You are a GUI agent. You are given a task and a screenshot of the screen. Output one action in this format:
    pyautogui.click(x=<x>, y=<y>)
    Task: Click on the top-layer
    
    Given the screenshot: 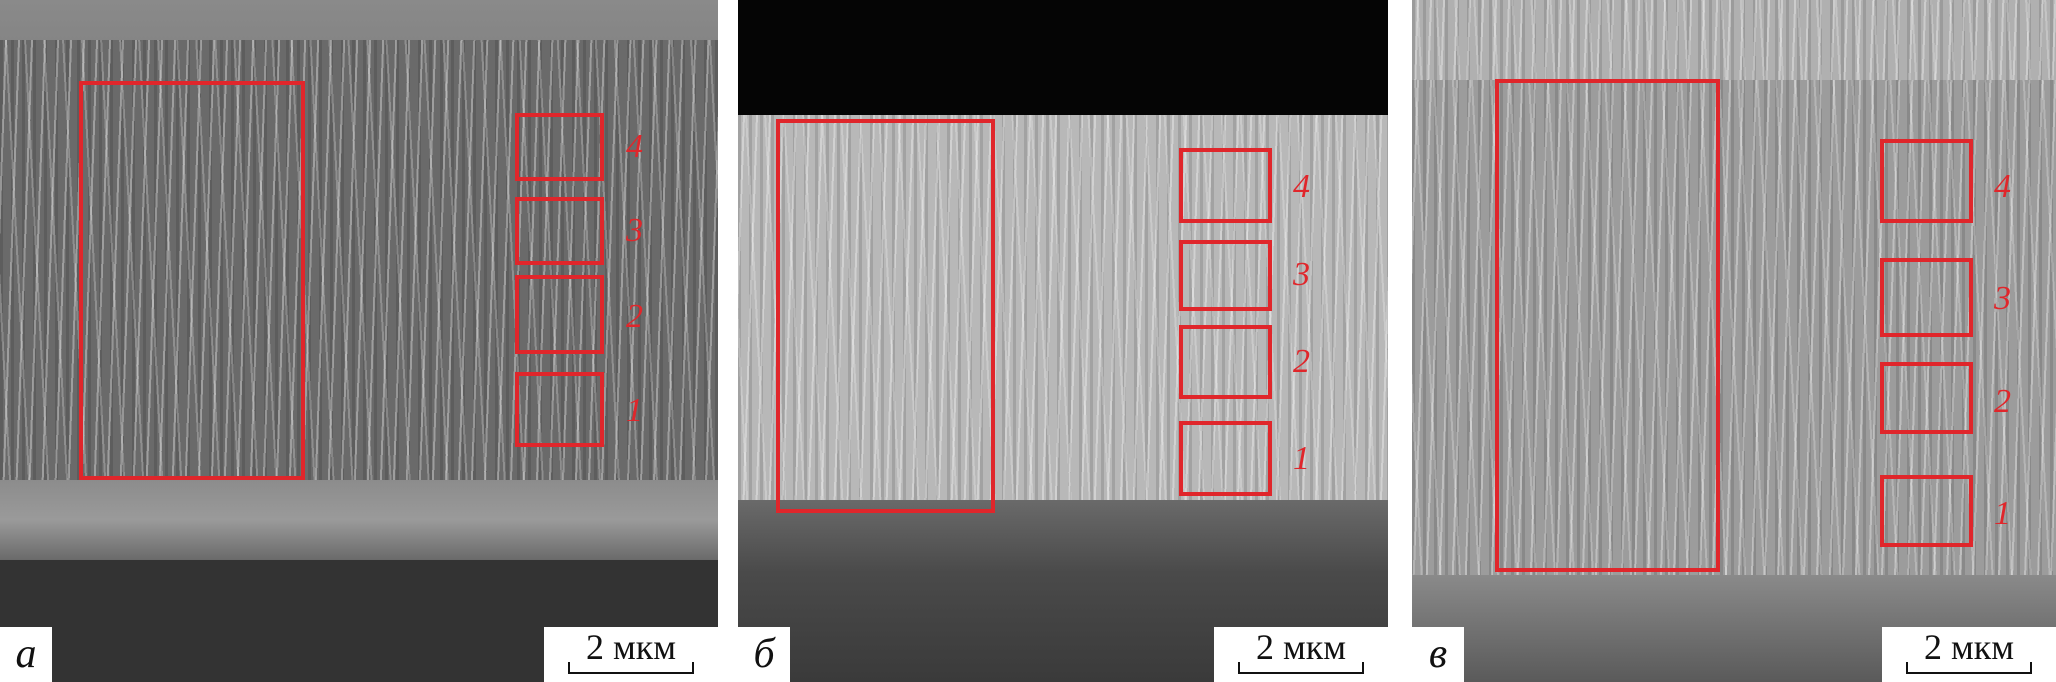 What is the action you would take?
    pyautogui.click(x=1734, y=45)
    